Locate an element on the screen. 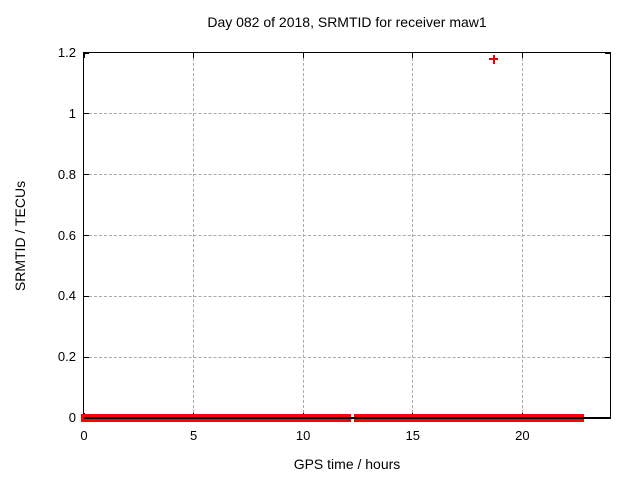 The width and height of the screenshot is (640, 480). y-tick-label: 0.8 is located at coordinates (66, 174).